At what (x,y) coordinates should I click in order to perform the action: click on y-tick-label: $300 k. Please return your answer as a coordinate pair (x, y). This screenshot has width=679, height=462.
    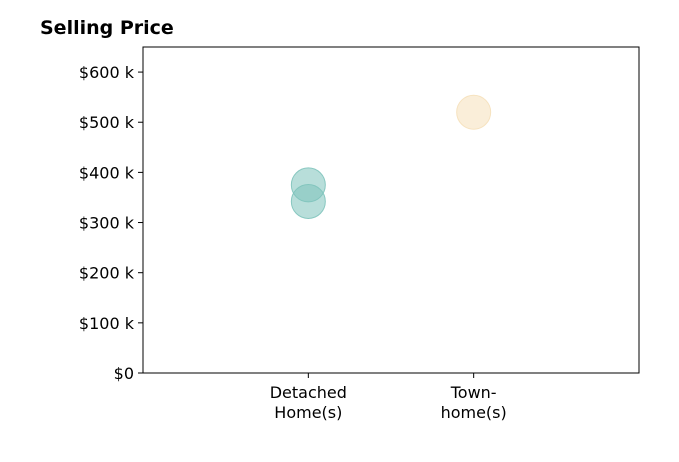
    Looking at the image, I should click on (107, 223).